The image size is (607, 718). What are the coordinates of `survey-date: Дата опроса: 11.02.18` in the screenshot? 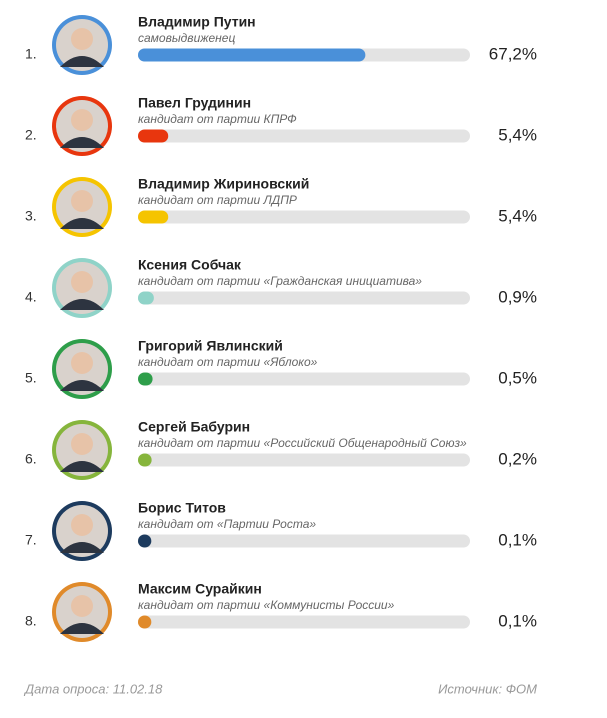 It's located at (93, 688).